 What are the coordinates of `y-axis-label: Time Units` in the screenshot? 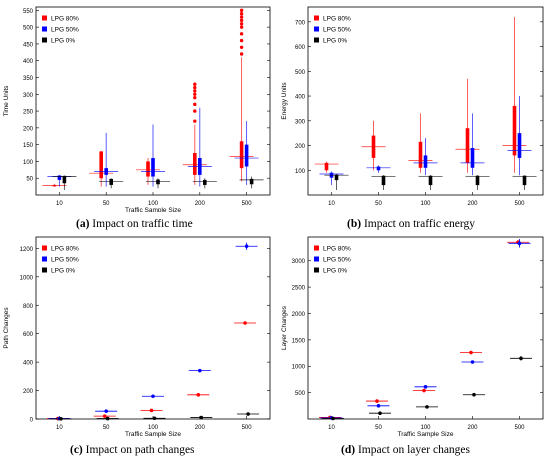 It's located at (6, 101).